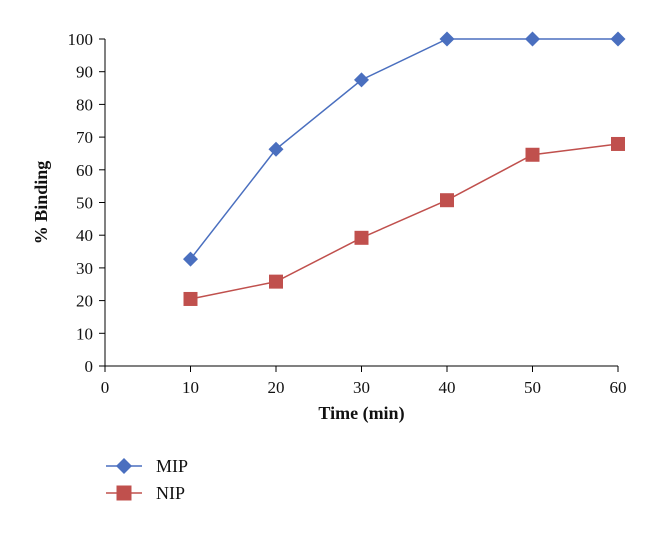 Image resolution: width=660 pixels, height=533 pixels. What do you see at coordinates (172, 466) in the screenshot?
I see `legend-label-mip: MIP` at bounding box center [172, 466].